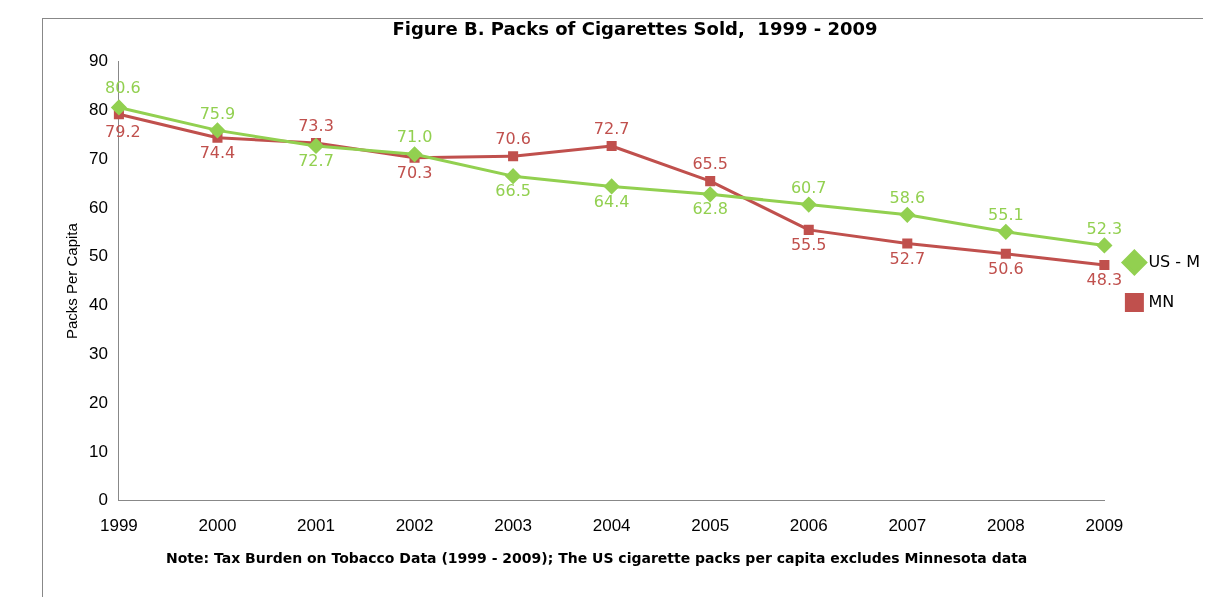 The image size is (1210, 601). Describe the element at coordinates (414, 172) in the screenshot. I see `data-label: 70.3` at that location.